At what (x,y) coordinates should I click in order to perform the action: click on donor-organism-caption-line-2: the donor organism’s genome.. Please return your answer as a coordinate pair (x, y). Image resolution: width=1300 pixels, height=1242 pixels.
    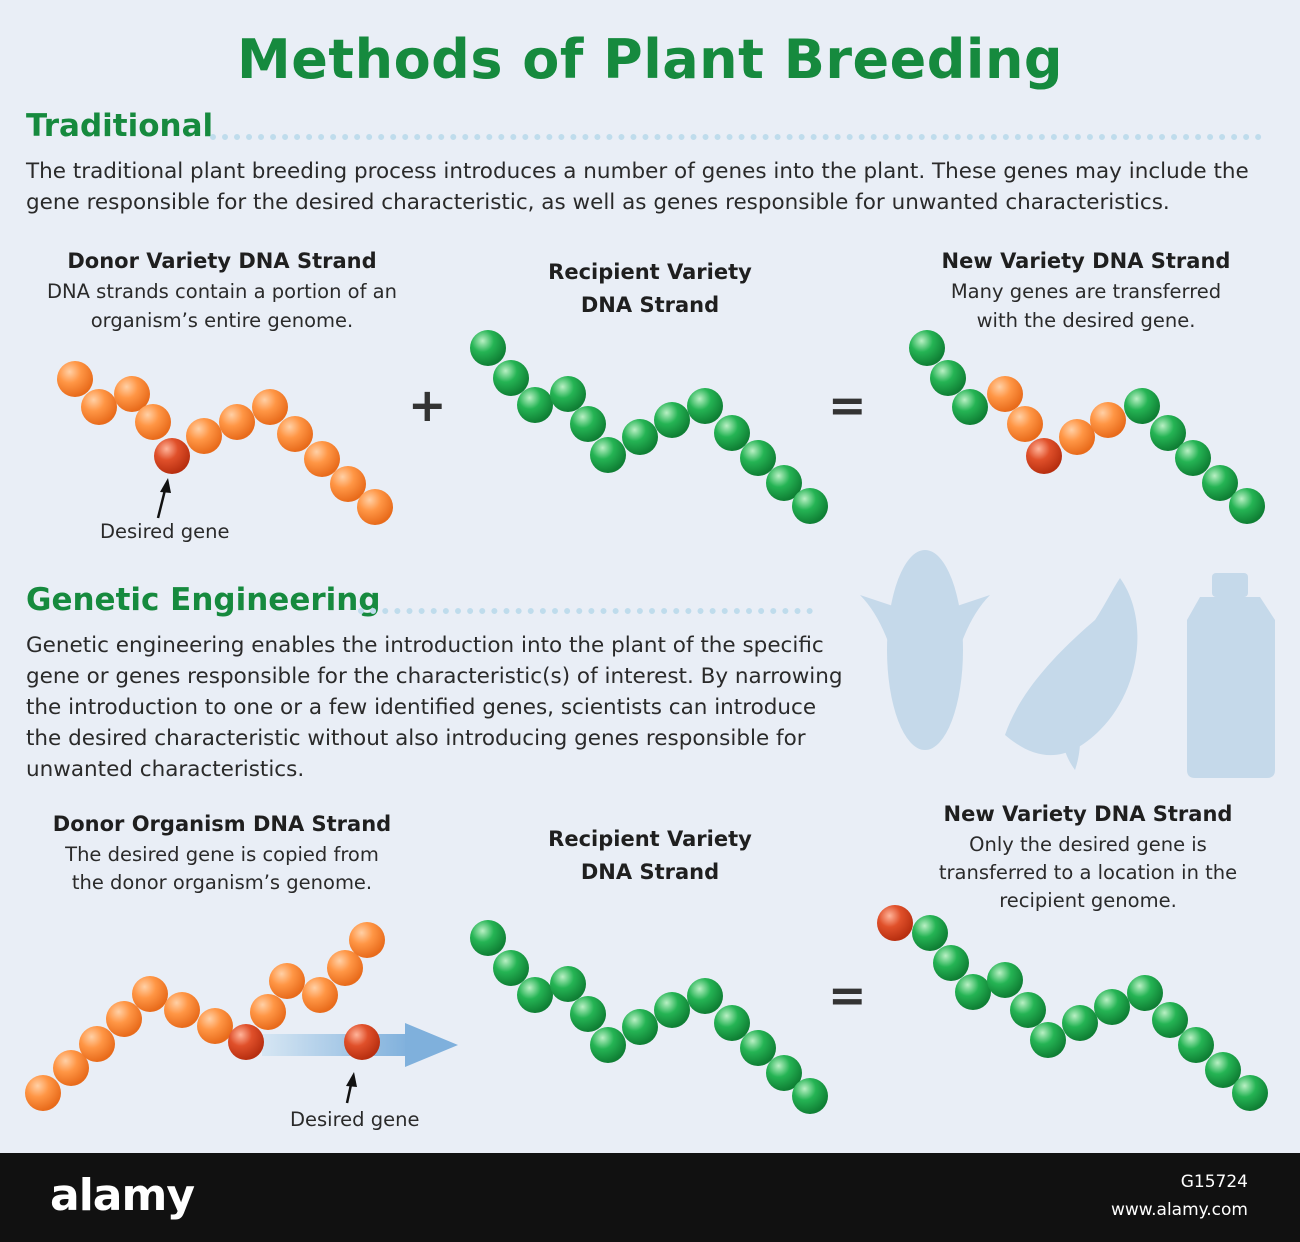
    Looking at the image, I should click on (222, 882).